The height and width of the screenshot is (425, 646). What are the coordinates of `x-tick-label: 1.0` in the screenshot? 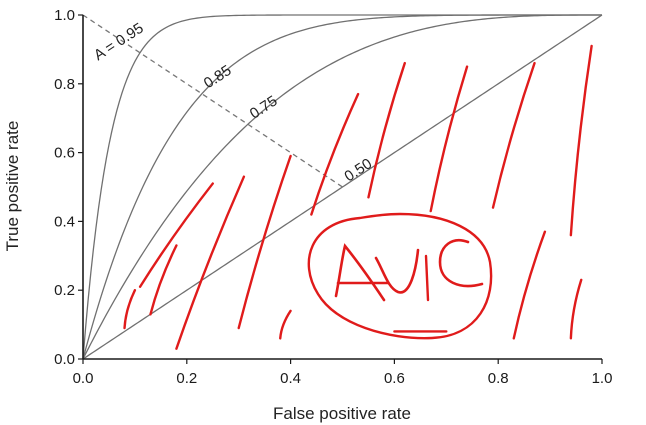 It's located at (602, 378).